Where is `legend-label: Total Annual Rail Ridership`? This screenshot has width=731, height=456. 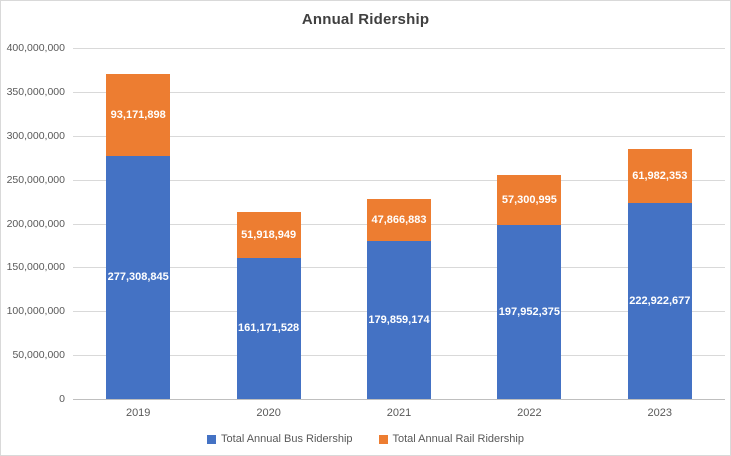
legend-label: Total Annual Rail Ridership is located at coordinates (458, 439).